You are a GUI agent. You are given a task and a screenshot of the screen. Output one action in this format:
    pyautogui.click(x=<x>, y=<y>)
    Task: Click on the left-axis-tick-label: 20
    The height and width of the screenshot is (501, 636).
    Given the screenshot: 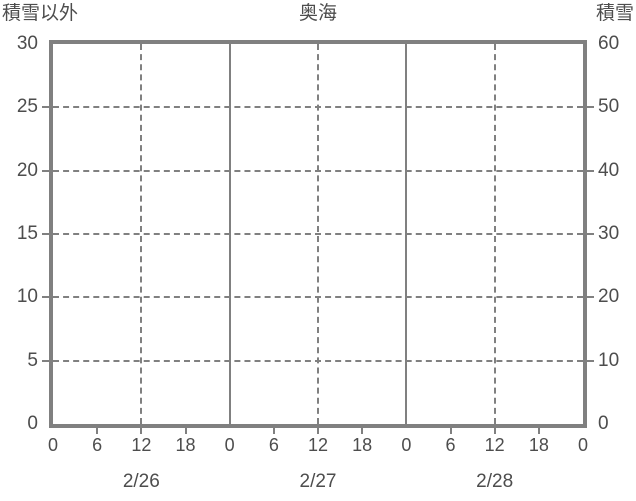 What is the action you would take?
    pyautogui.click(x=27, y=170)
    